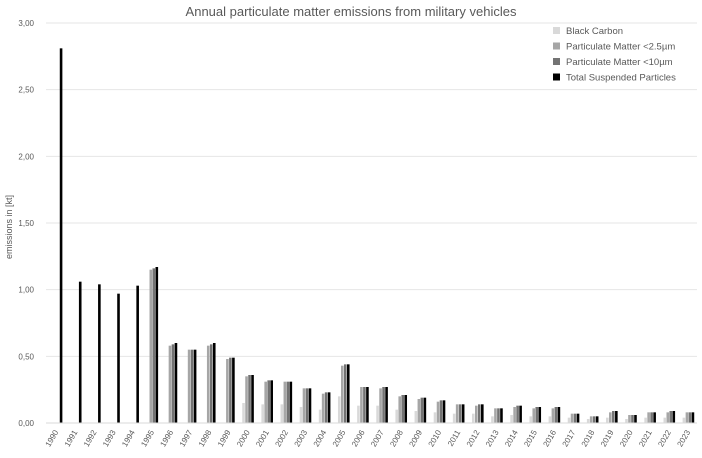  Describe the element at coordinates (192, 386) in the screenshot. I see `bar-particulate-matter-10-m-1997` at that location.